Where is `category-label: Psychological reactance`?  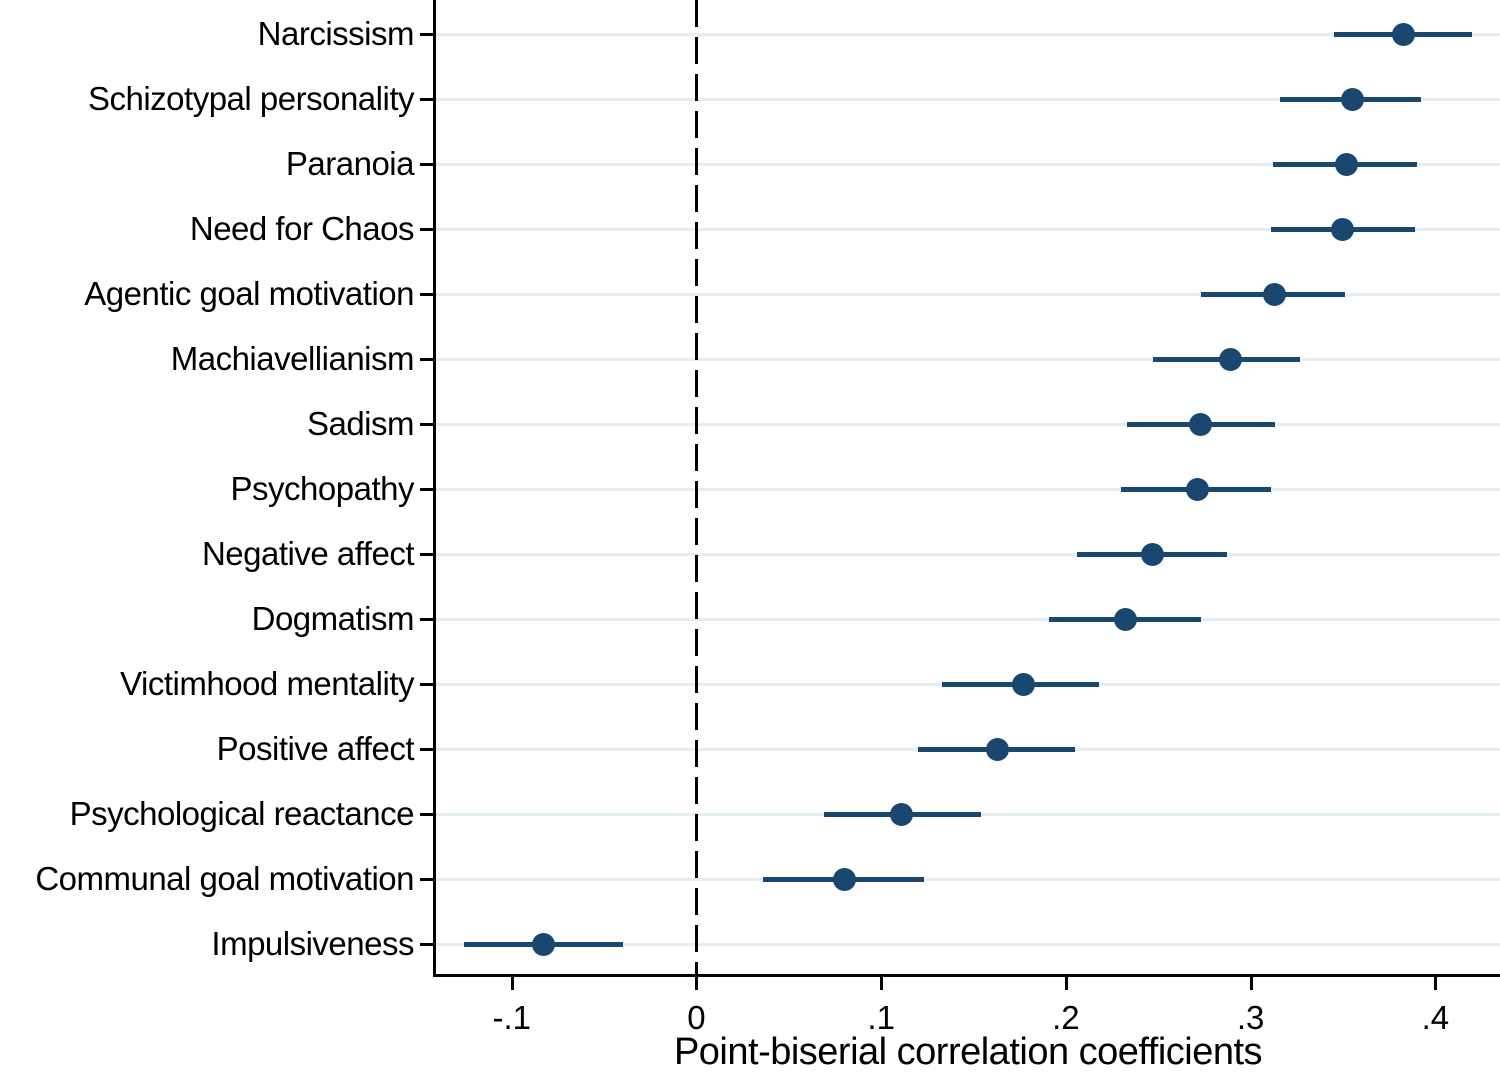
category-label: Psychological reactance is located at coordinates (242, 813).